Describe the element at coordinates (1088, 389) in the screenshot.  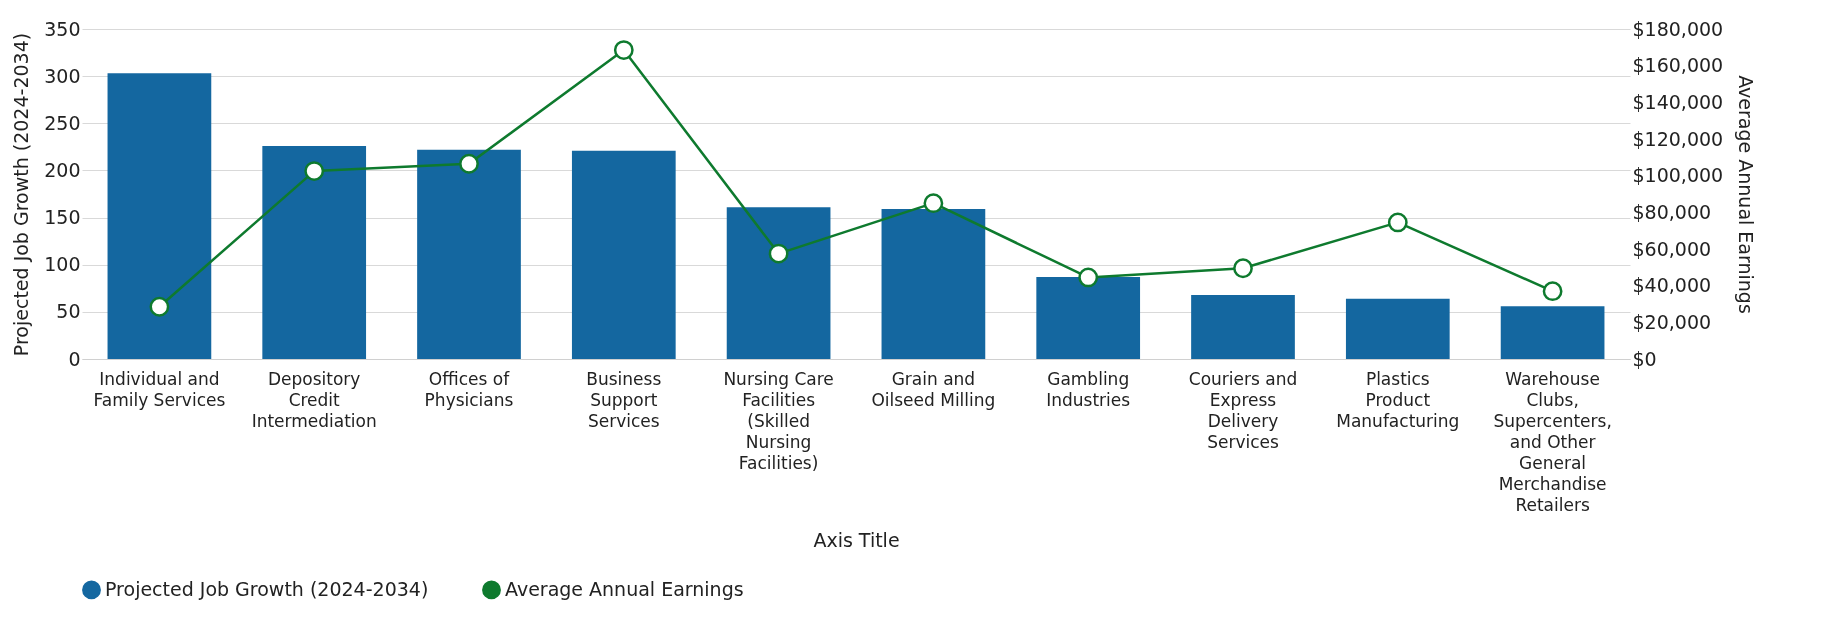
I see `x-tick-label: Gambling Industries` at that location.